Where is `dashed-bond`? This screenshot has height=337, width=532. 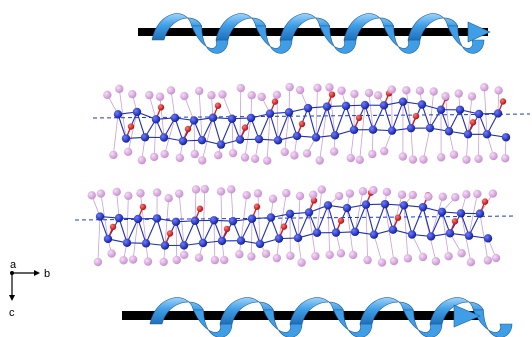 dashed-bond is located at coordinates (295, 218).